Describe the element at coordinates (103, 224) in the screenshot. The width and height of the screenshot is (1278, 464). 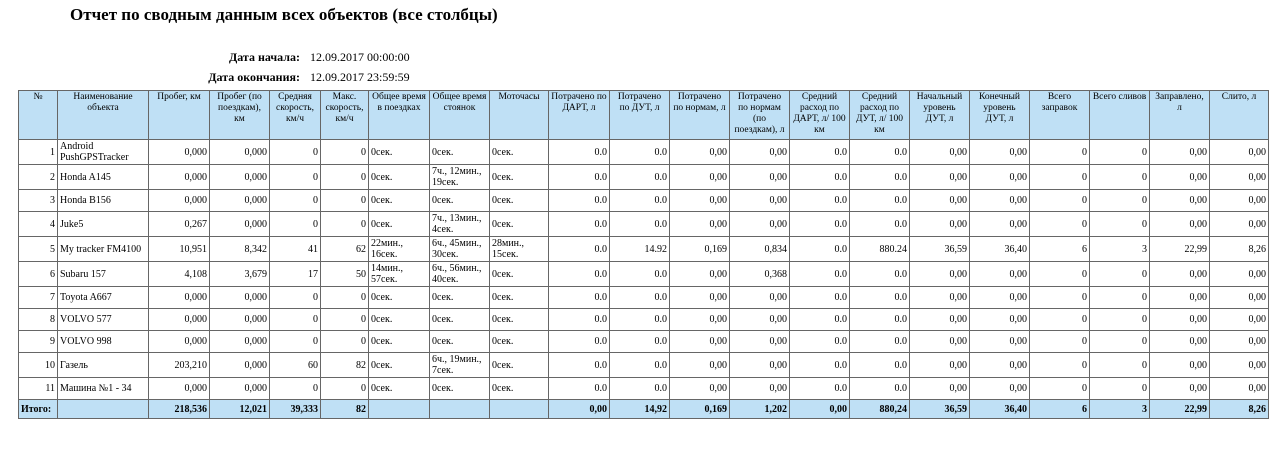
I see `cell: Juke5` at that location.